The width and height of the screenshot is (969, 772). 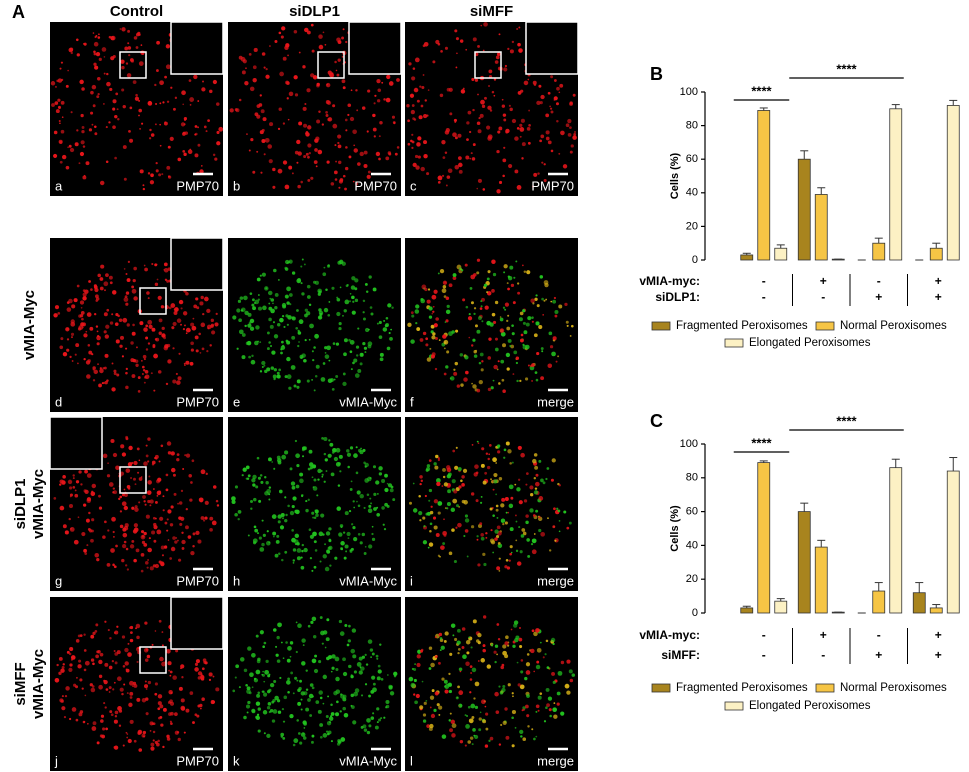 I want to click on inset, so click(x=197, y=264).